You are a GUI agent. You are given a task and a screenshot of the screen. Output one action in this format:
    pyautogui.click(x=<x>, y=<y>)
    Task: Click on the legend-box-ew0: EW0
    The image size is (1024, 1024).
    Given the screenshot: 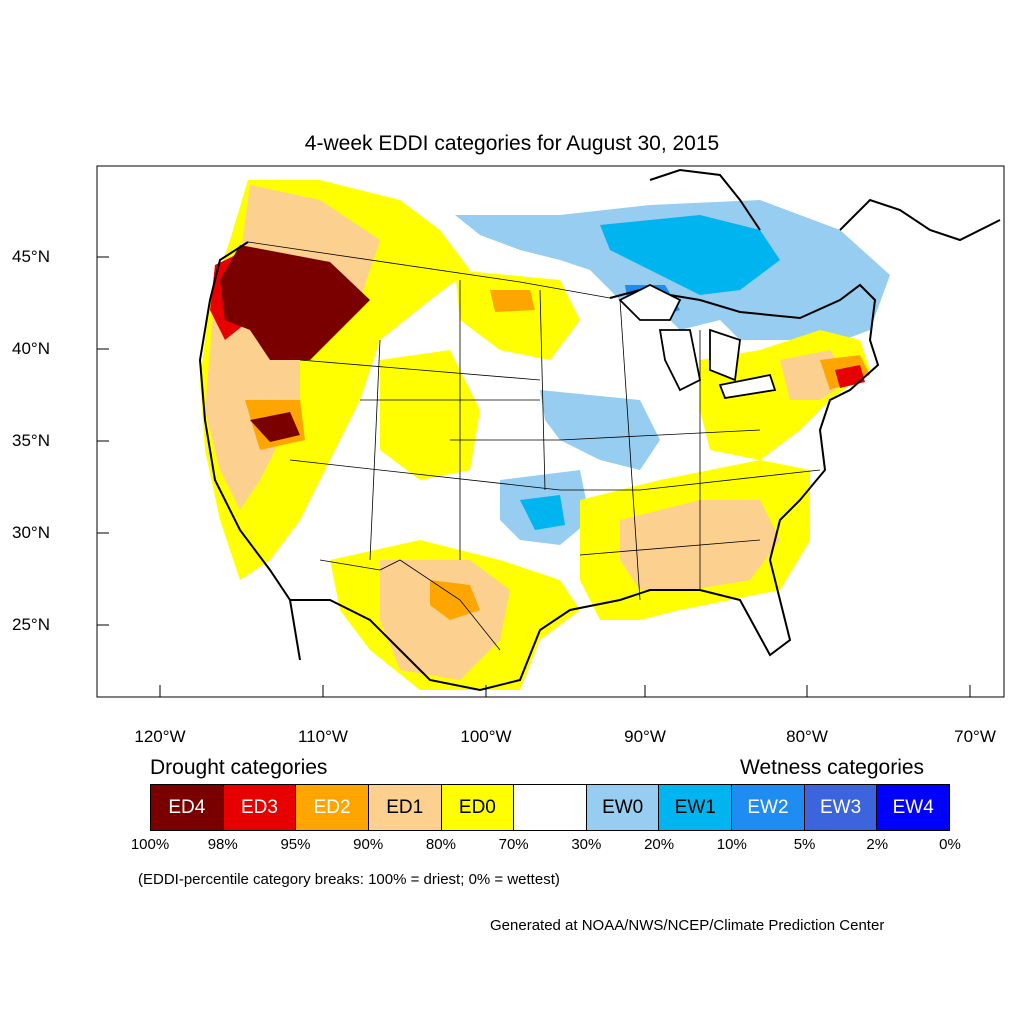 What is the action you would take?
    pyautogui.click(x=623, y=807)
    